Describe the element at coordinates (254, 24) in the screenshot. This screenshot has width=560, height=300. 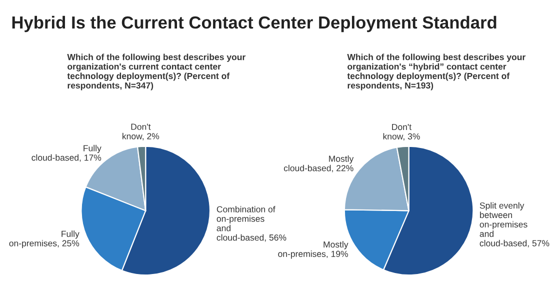
I see `chart-title: Hybrid Is the Current Contact Center Deployment Standard` at that location.